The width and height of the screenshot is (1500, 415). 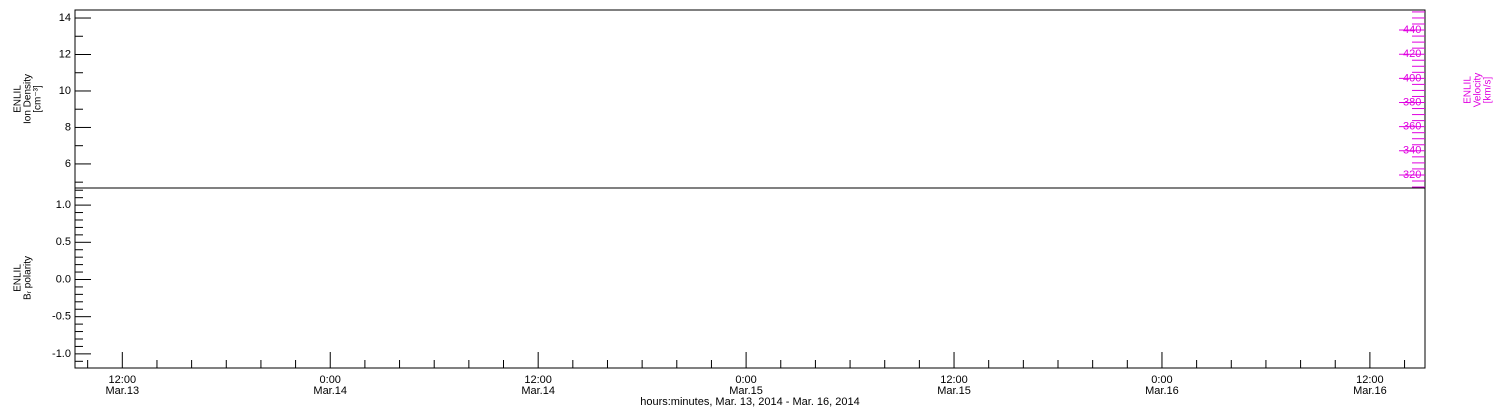 I want to click on y2-axis-label: [km/s], so click(x=1488, y=89).